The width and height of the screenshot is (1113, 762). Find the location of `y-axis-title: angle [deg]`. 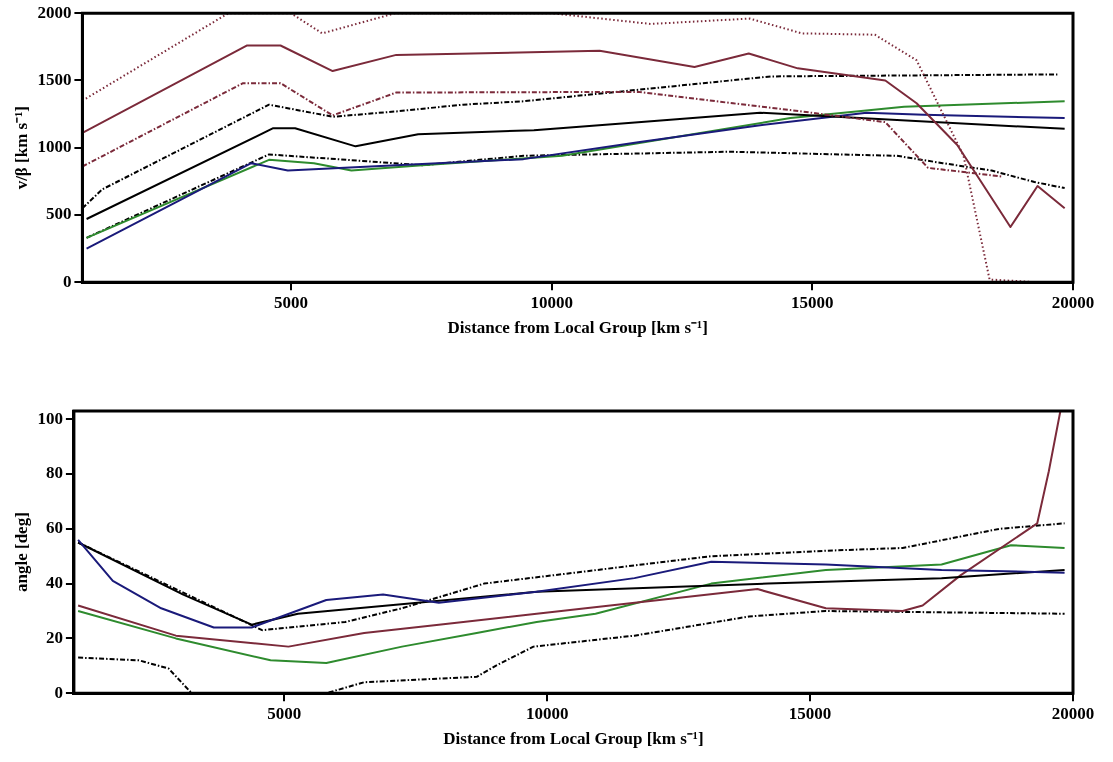

y-axis-title: angle [deg] is located at coordinates (21, 552).